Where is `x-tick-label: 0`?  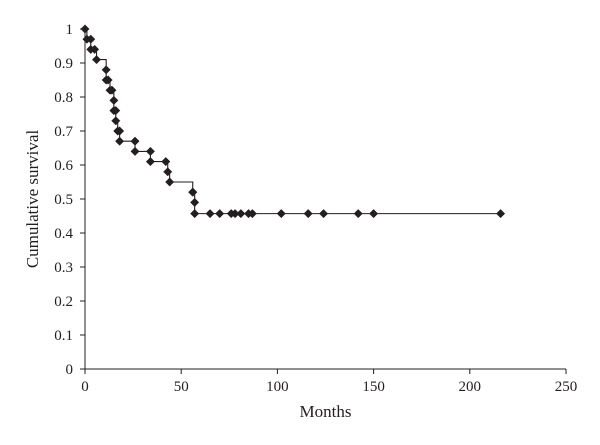
x-tick-label: 0 is located at coordinates (85, 387).